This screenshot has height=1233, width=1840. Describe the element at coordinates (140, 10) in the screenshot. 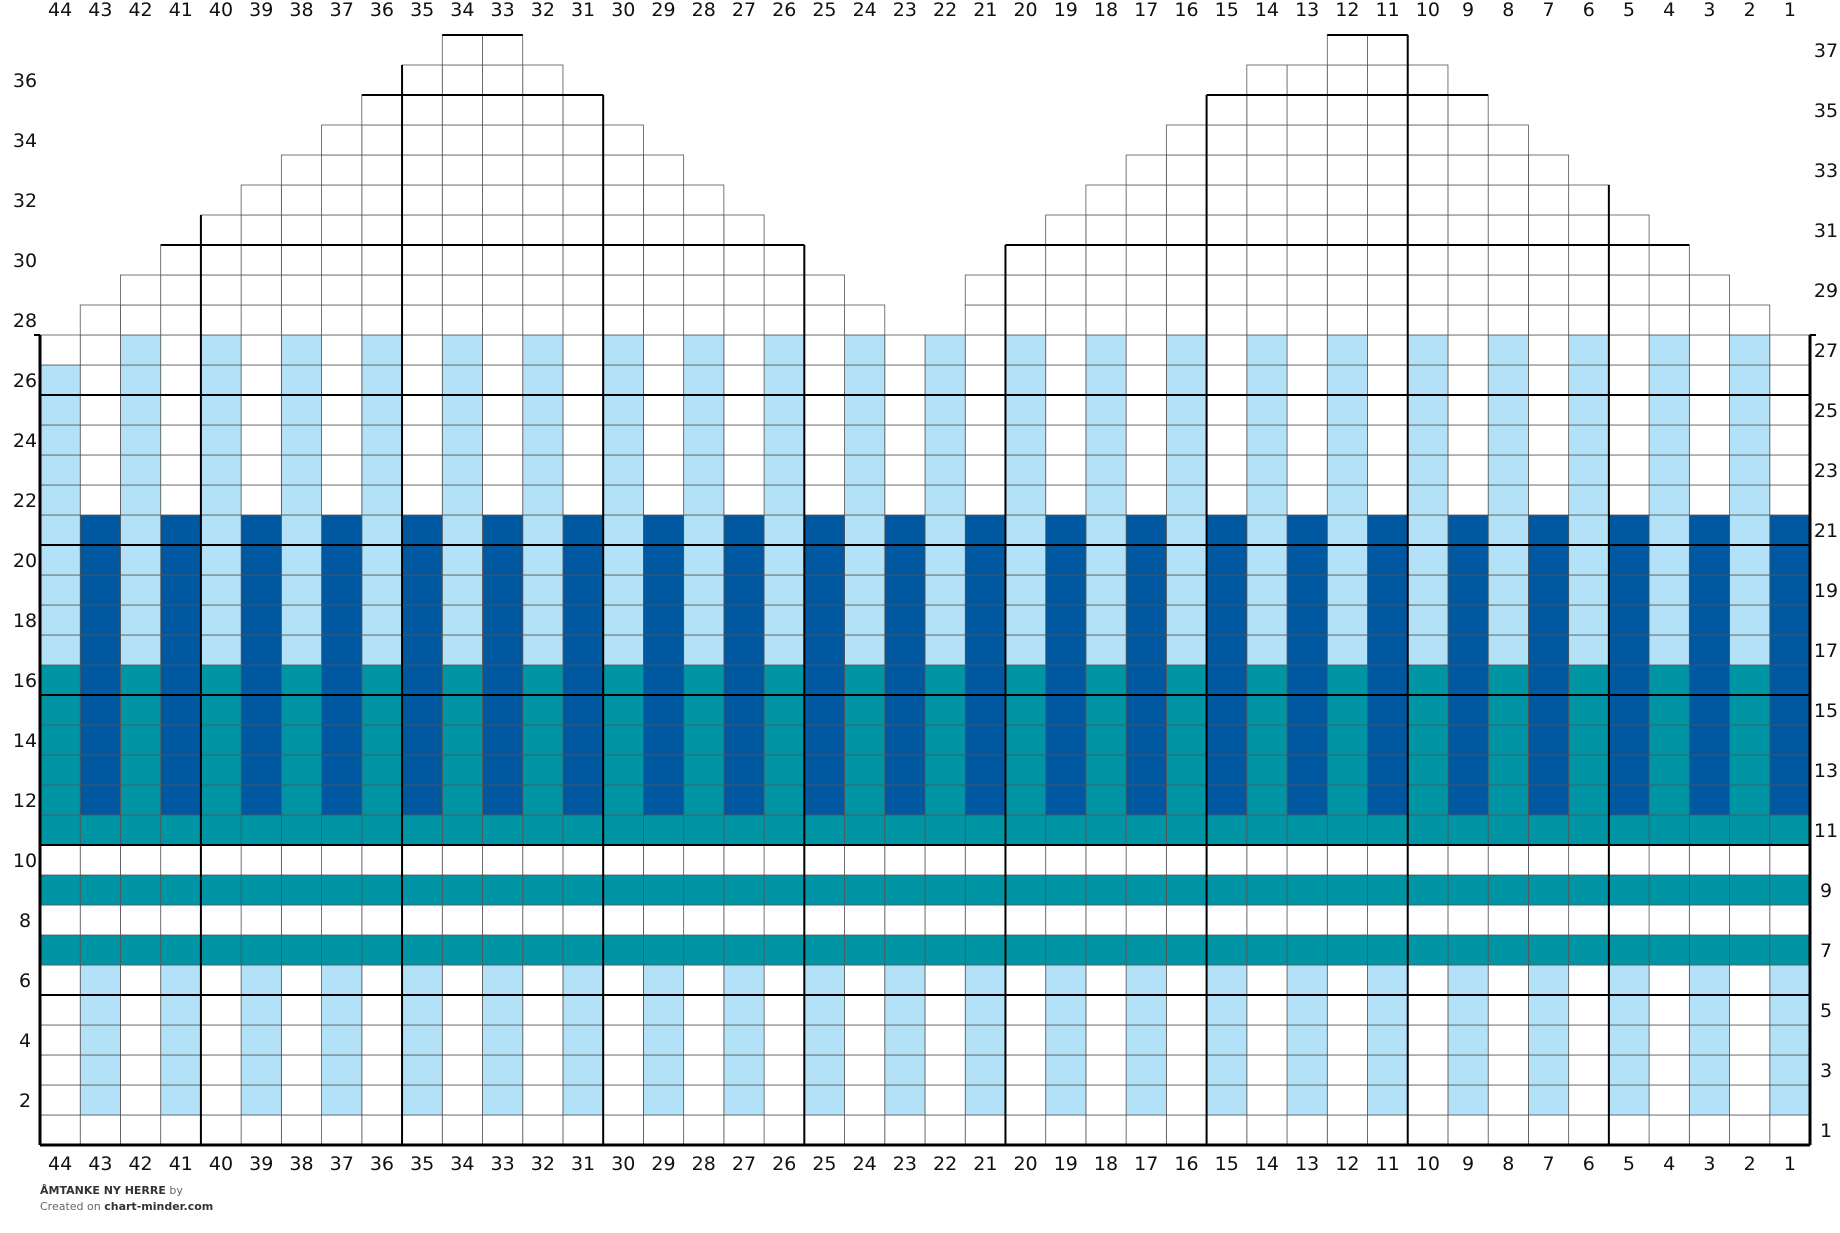

I see `column-label: 42` at that location.